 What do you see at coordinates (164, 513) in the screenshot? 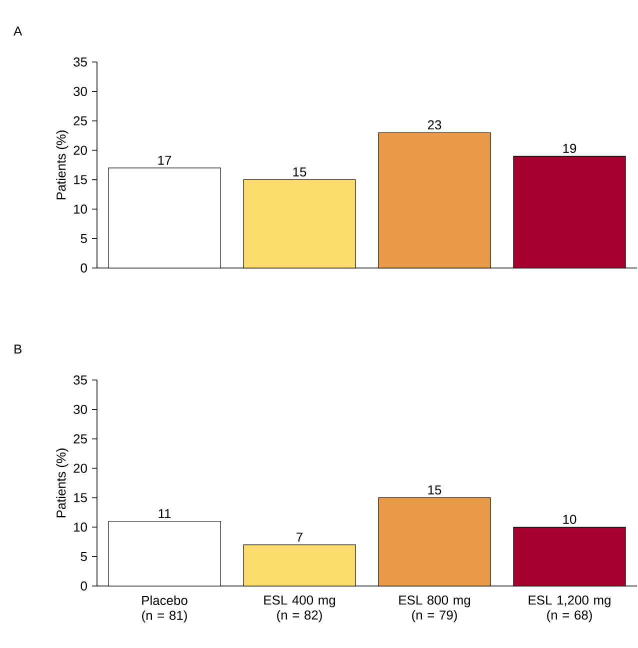
I see `data-label: 11` at bounding box center [164, 513].